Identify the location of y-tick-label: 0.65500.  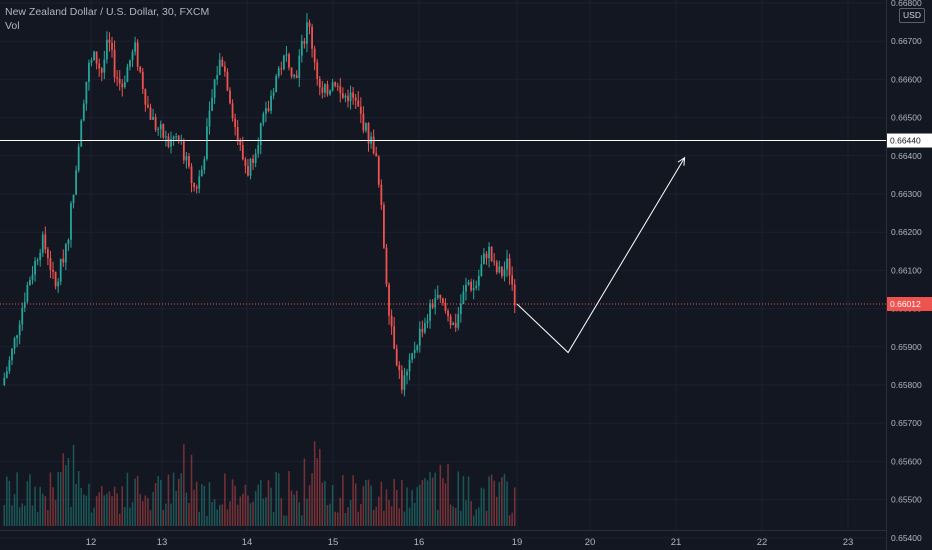
(906, 500).